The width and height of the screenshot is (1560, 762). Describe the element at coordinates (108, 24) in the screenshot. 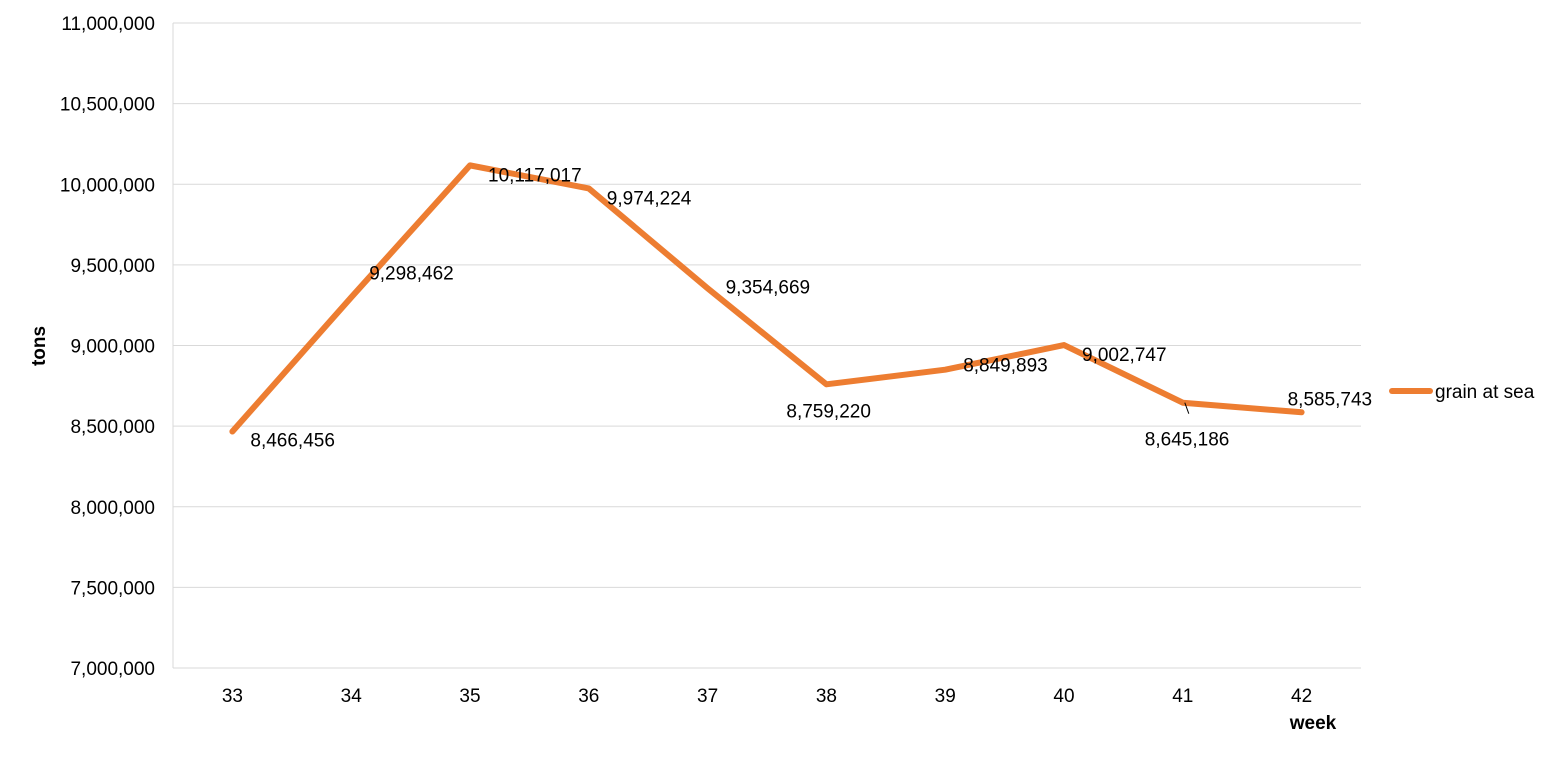

I see `y-tick-label: 11,000,000` at that location.